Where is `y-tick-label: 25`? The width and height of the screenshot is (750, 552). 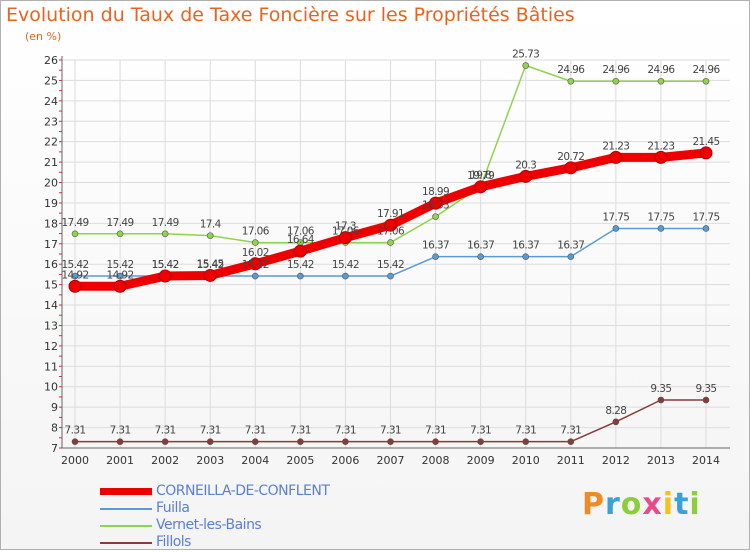
y-tick-label: 25 is located at coordinates (51, 80).